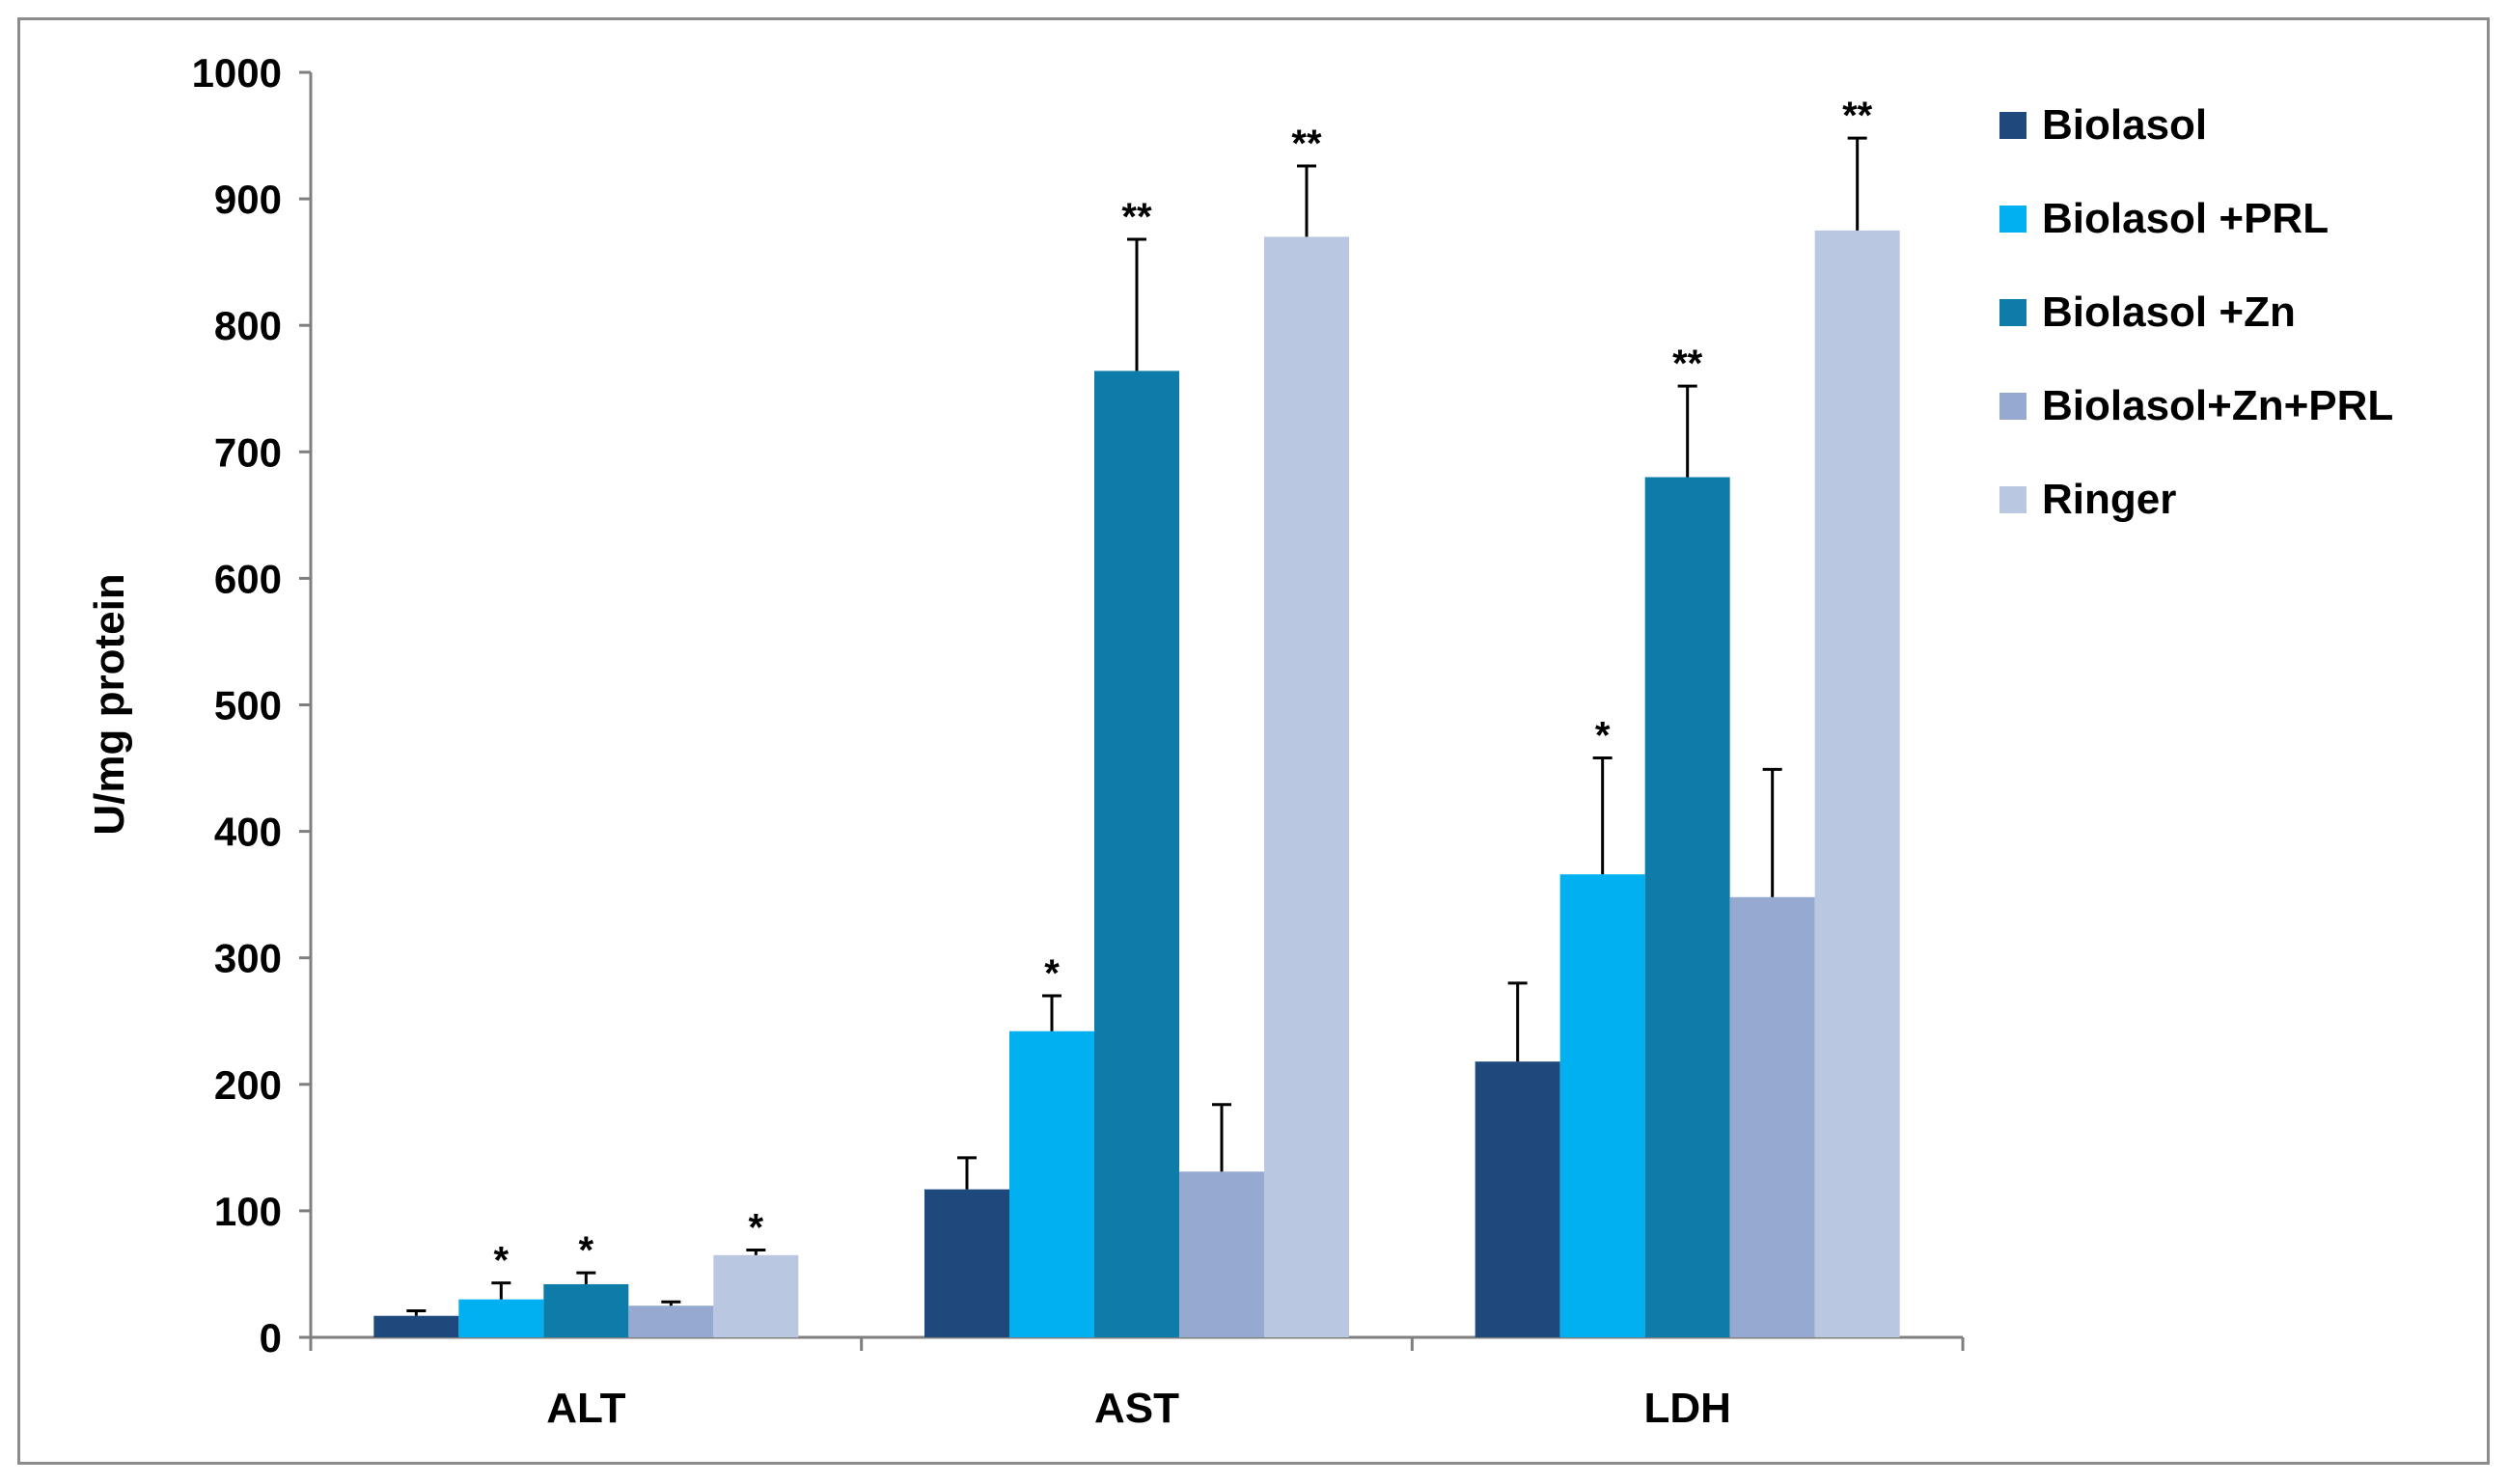  Describe the element at coordinates (248, 199) in the screenshot. I see `y-tick-label: 900` at that location.